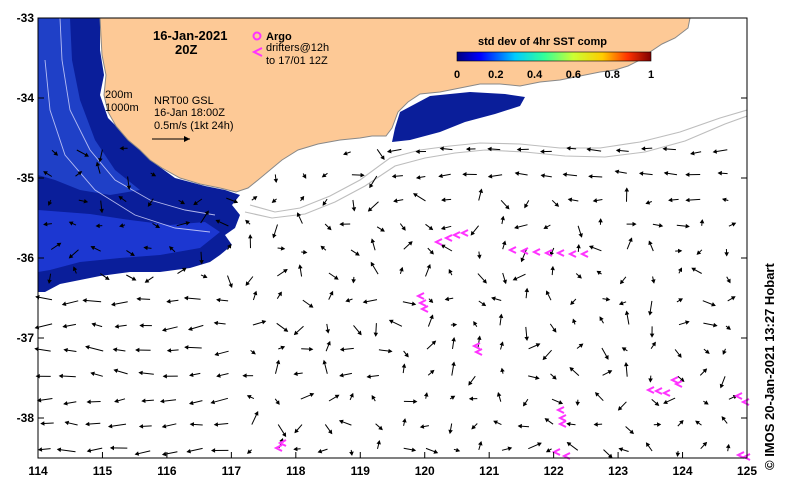  I want to click on product-name: NRT00 GSL, so click(184, 101).